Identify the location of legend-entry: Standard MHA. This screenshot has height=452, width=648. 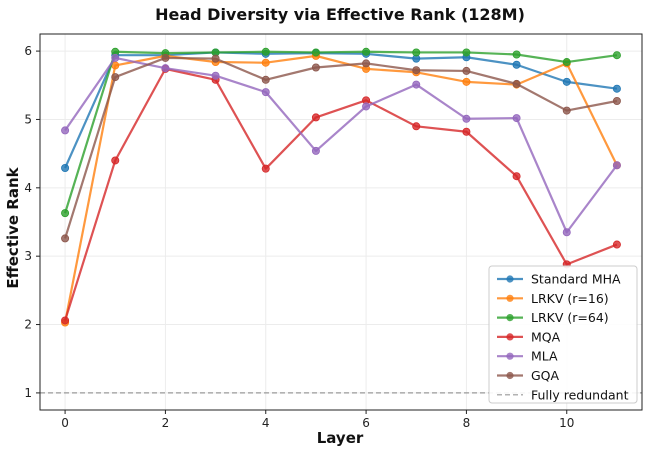
(559, 279).